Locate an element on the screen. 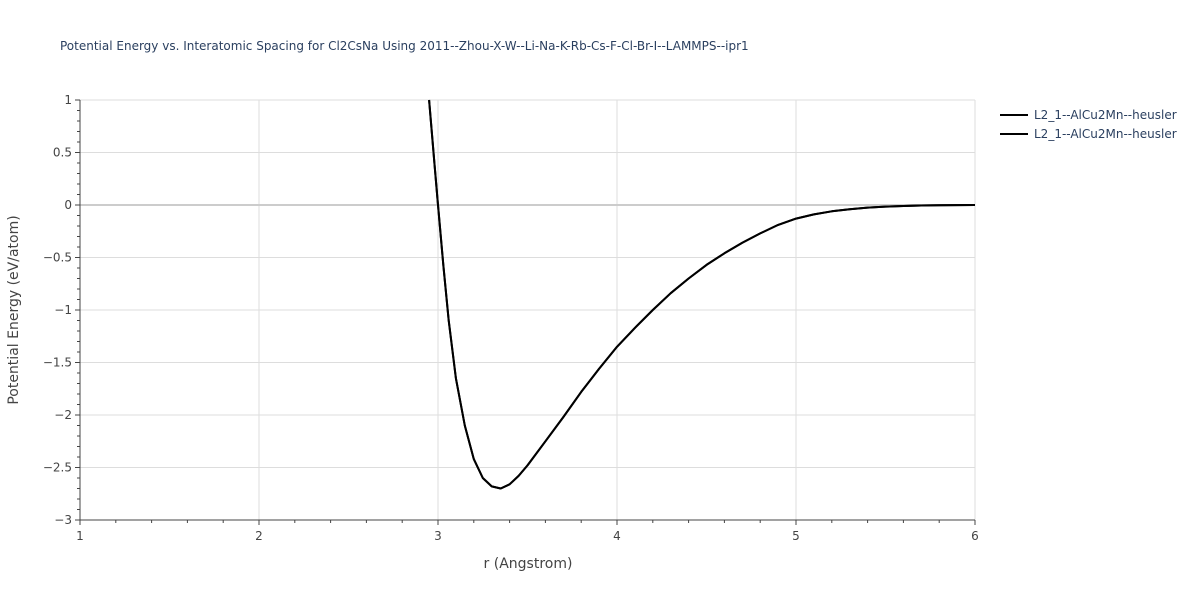  y-tick-label: 1 is located at coordinates (68, 100).